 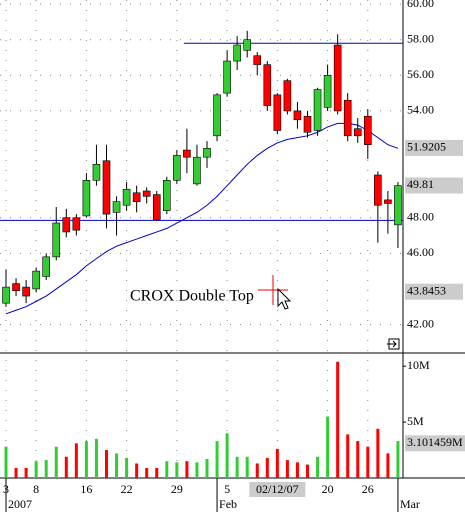 I want to click on highlight-box, so click(x=277, y=489).